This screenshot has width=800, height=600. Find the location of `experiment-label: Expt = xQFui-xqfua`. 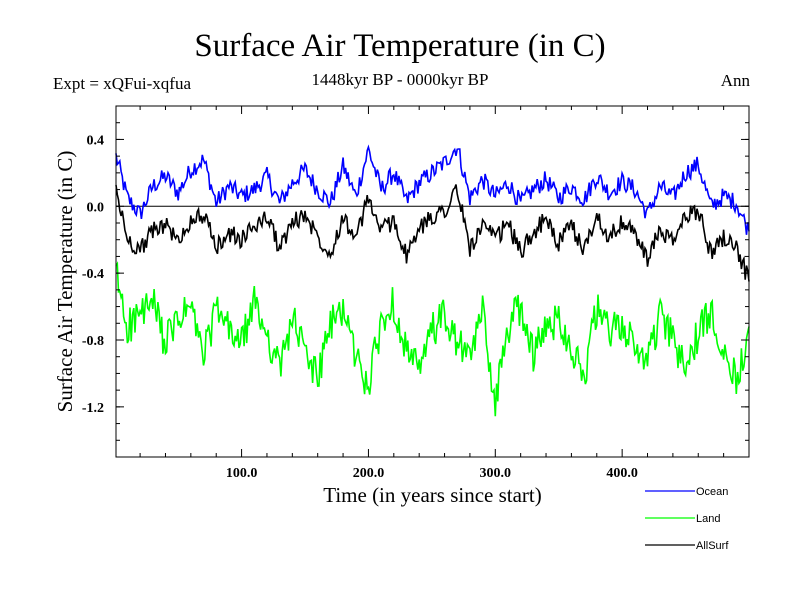

experiment-label: Expt = xQFui-xqfua is located at coordinates (122, 83).